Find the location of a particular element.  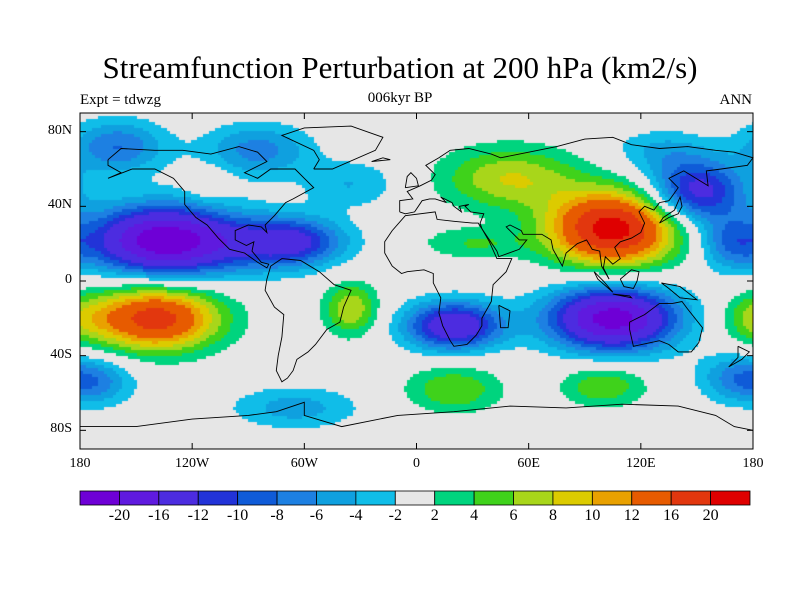

lat-tick-label: 0 is located at coordinates (68, 279).